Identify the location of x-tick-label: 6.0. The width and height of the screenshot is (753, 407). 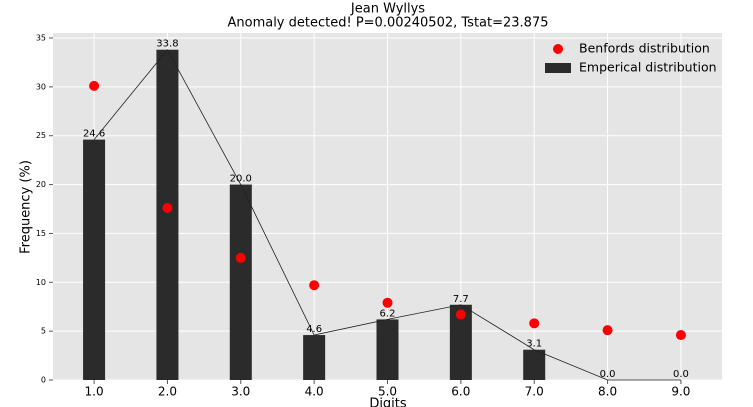
(460, 392).